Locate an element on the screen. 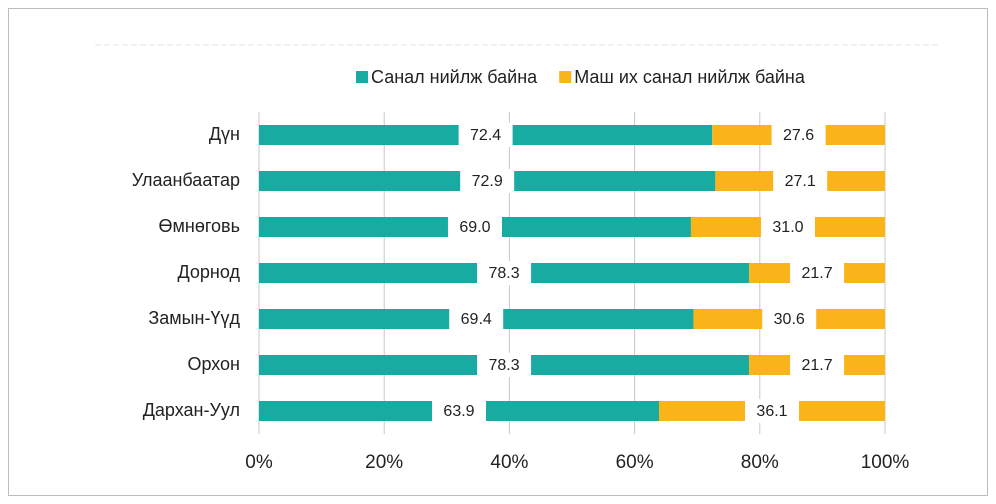  data-label: 27.1 is located at coordinates (800, 181).